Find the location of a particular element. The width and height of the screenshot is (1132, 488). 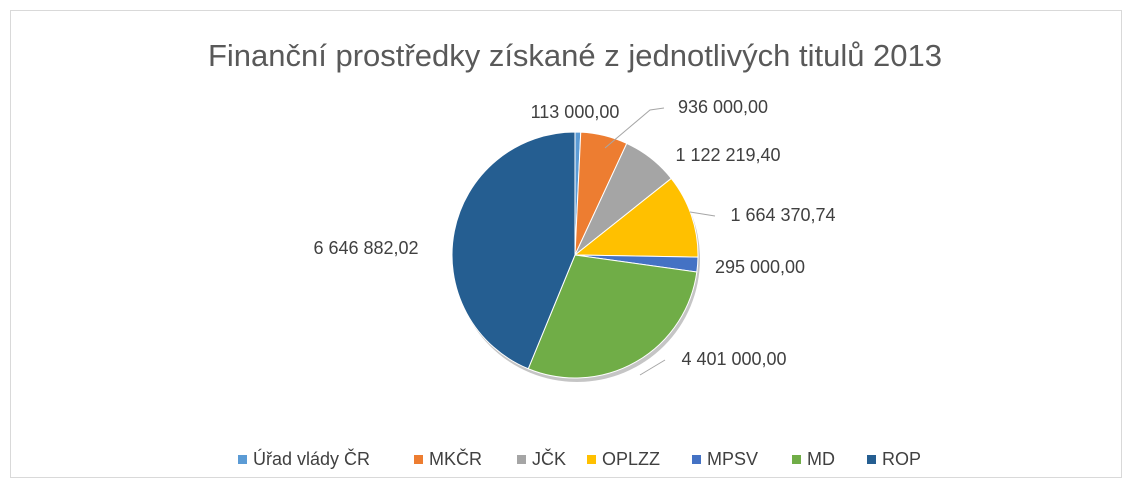

legend-label: MPSV is located at coordinates (732, 459).